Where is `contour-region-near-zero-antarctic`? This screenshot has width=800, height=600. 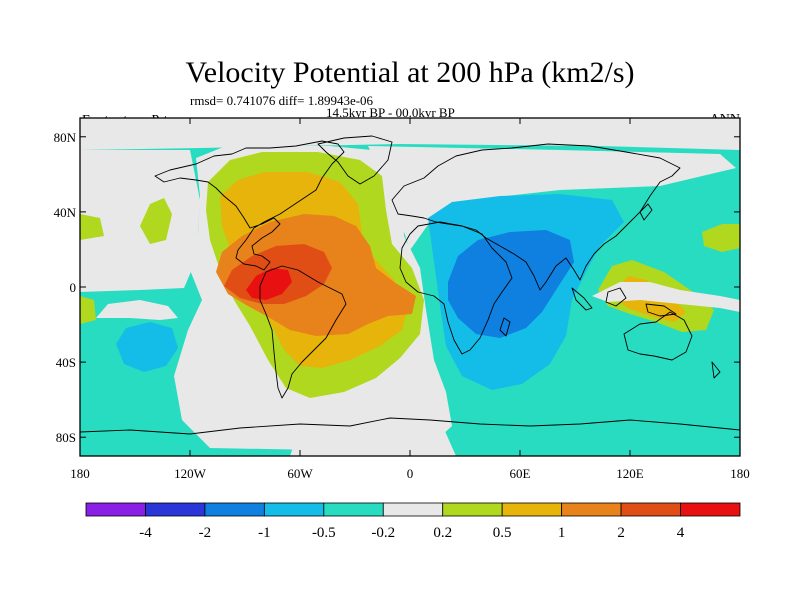
contour-region-near-zero-antarctic is located at coordinates (373, 437).